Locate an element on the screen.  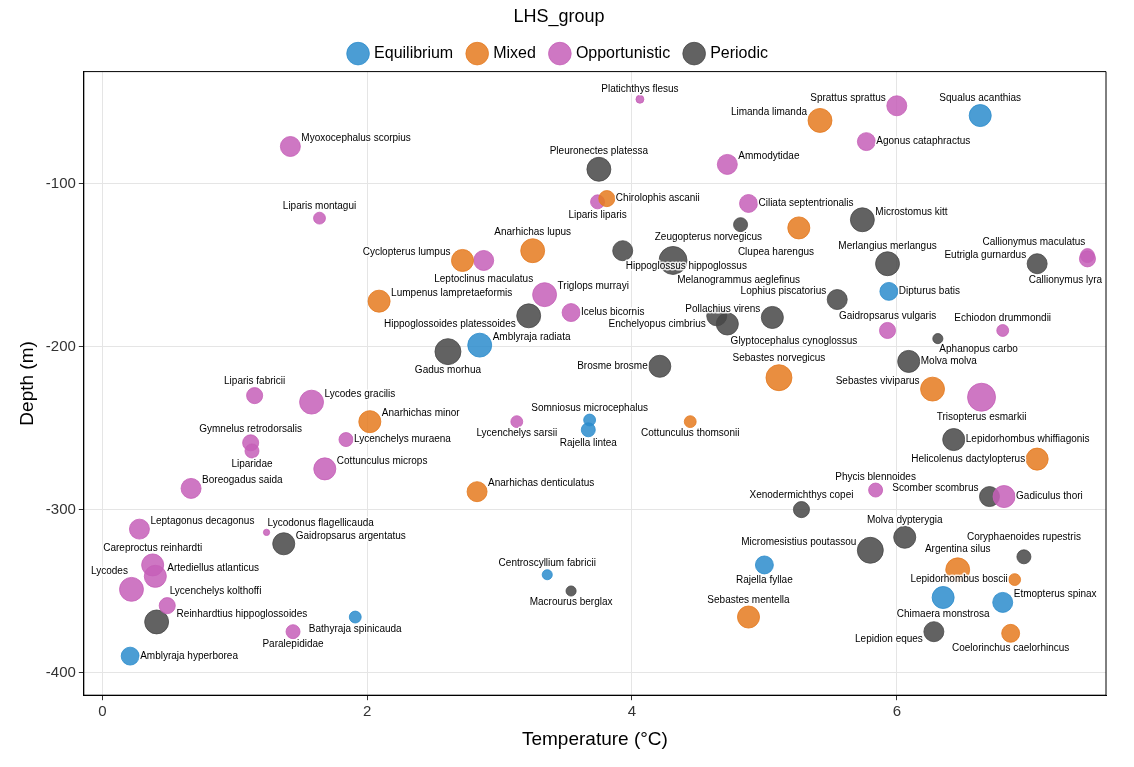
data-label: Sebastes mentella is located at coordinates (749, 599).